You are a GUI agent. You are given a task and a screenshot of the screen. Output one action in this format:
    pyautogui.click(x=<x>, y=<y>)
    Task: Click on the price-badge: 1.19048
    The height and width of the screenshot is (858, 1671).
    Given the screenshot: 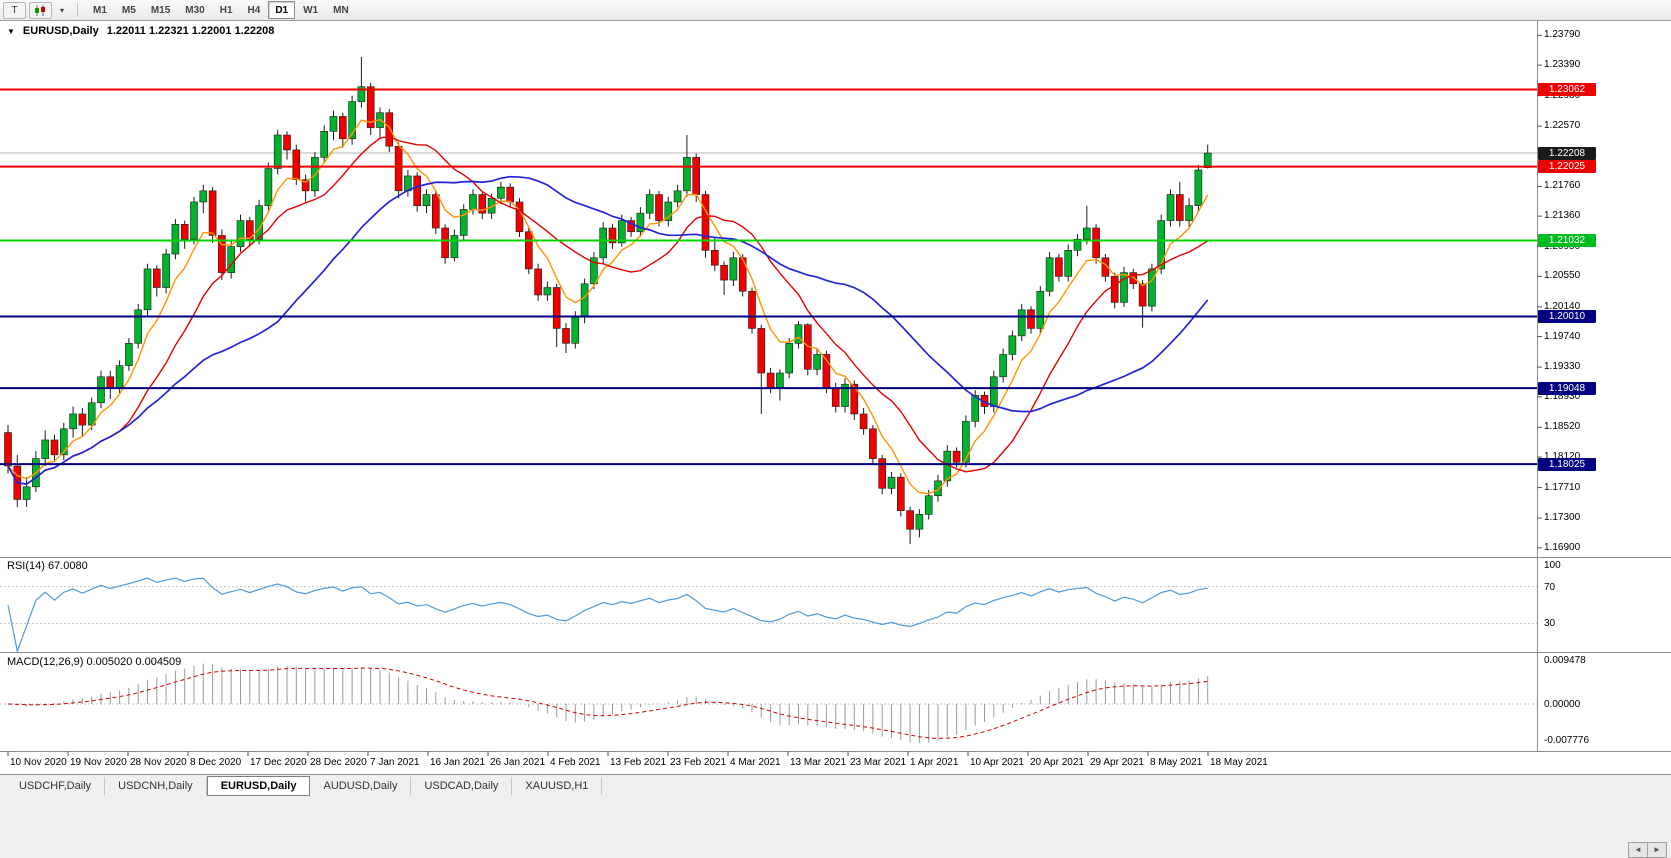 What is the action you would take?
    pyautogui.click(x=1567, y=388)
    